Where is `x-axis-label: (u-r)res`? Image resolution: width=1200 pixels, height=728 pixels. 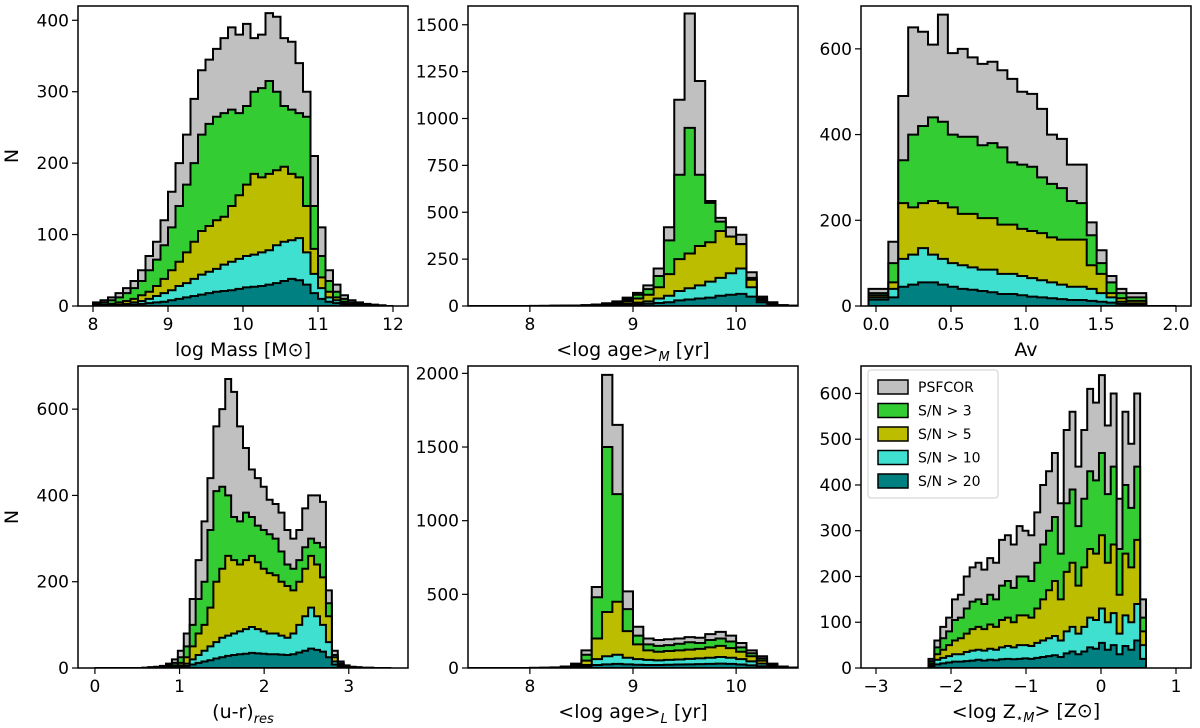 x-axis-label: (u-r)res is located at coordinates (243, 714).